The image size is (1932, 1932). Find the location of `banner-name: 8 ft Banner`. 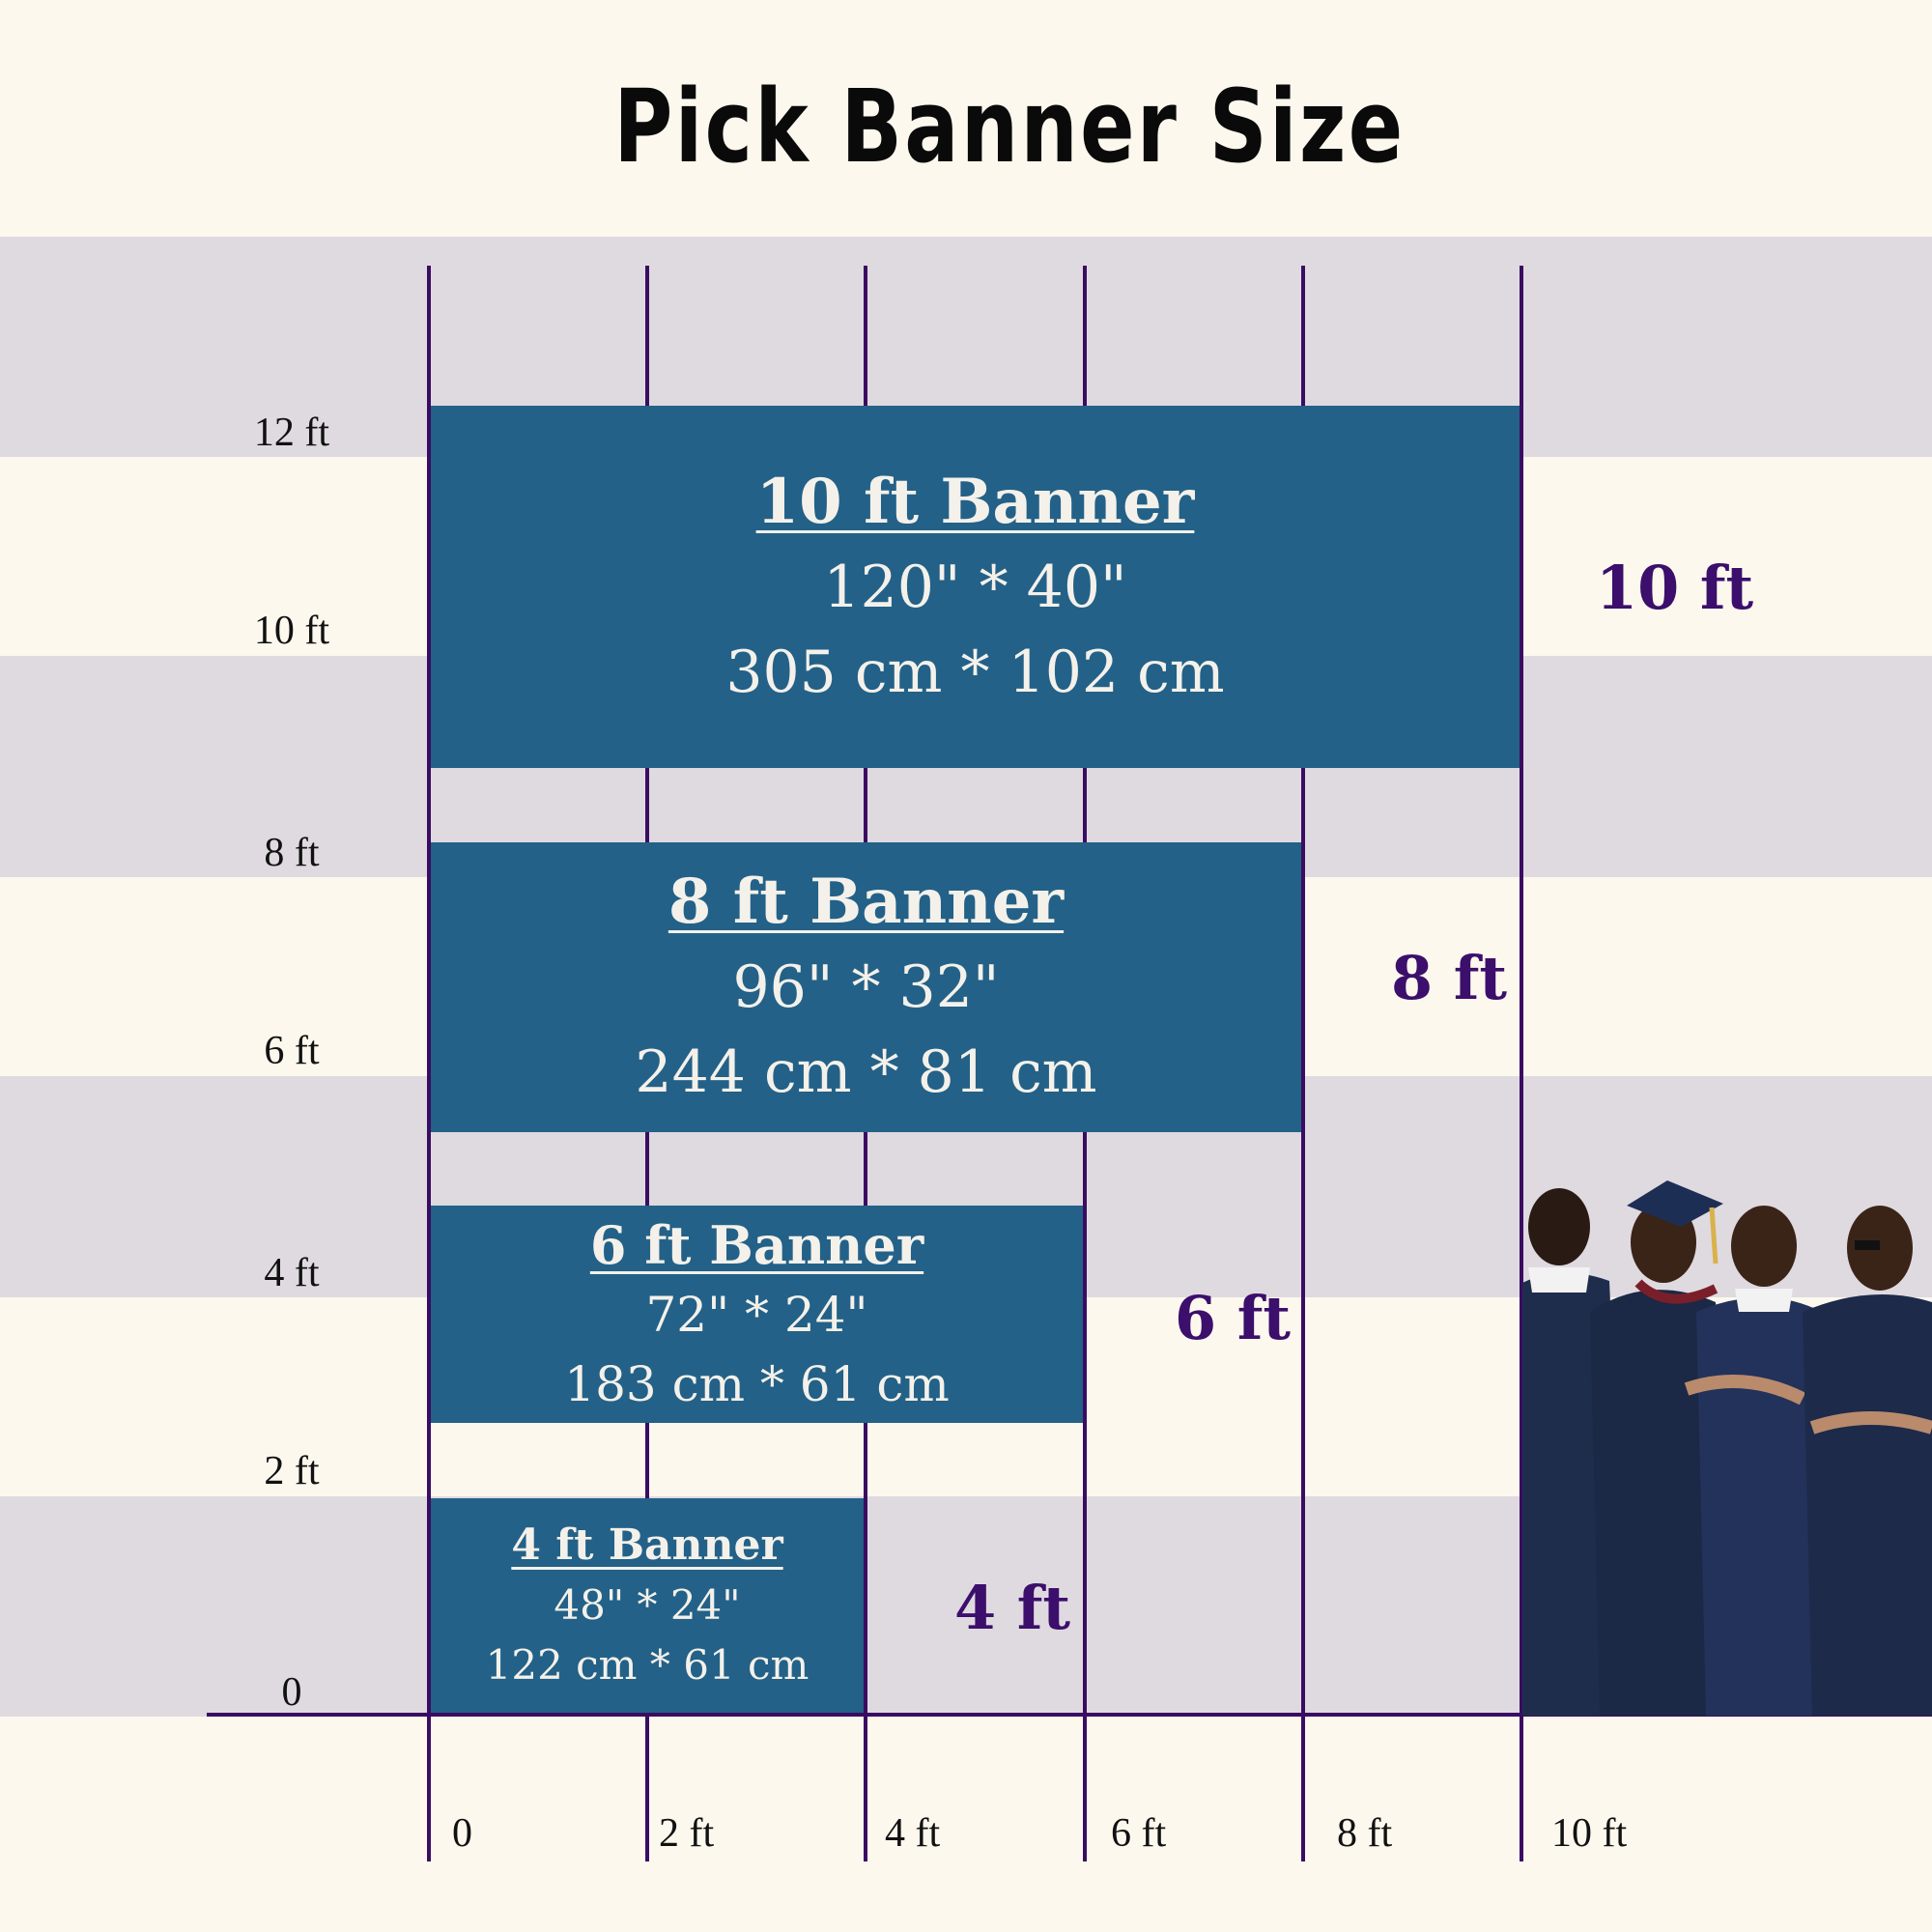

banner-name: 8 ft Banner is located at coordinates (866, 902).